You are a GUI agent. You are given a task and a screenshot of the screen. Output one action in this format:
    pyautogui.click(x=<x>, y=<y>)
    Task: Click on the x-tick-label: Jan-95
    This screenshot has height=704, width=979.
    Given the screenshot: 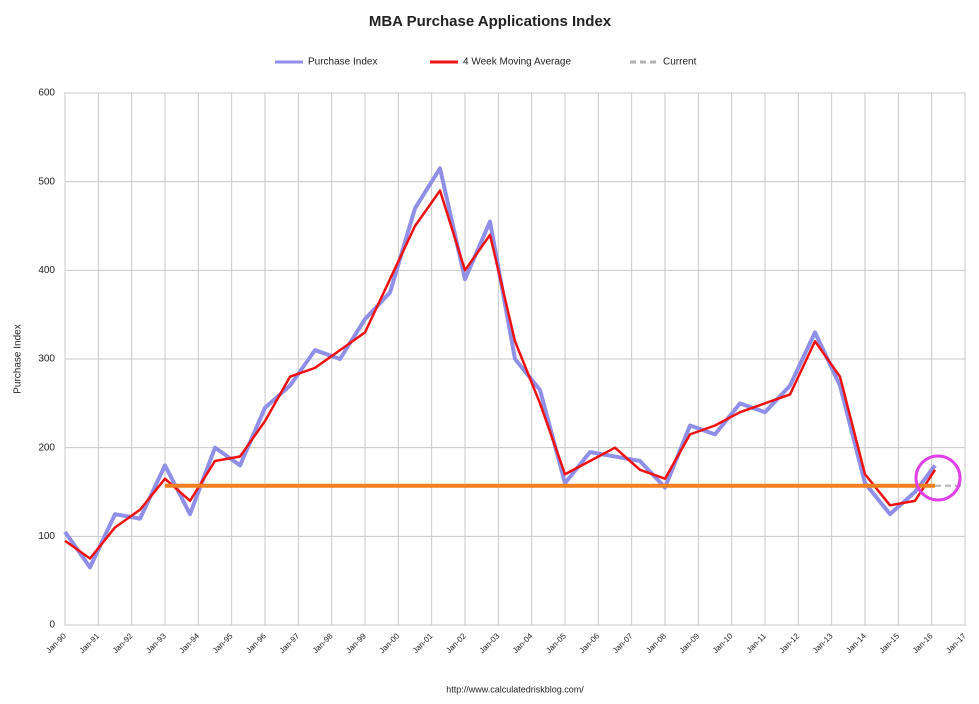 What is the action you would take?
    pyautogui.click(x=223, y=643)
    